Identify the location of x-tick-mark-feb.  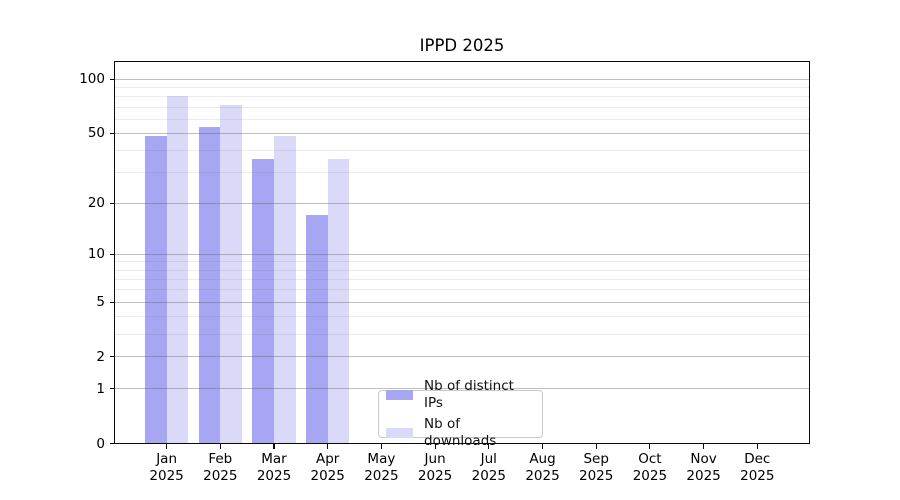
(220, 446).